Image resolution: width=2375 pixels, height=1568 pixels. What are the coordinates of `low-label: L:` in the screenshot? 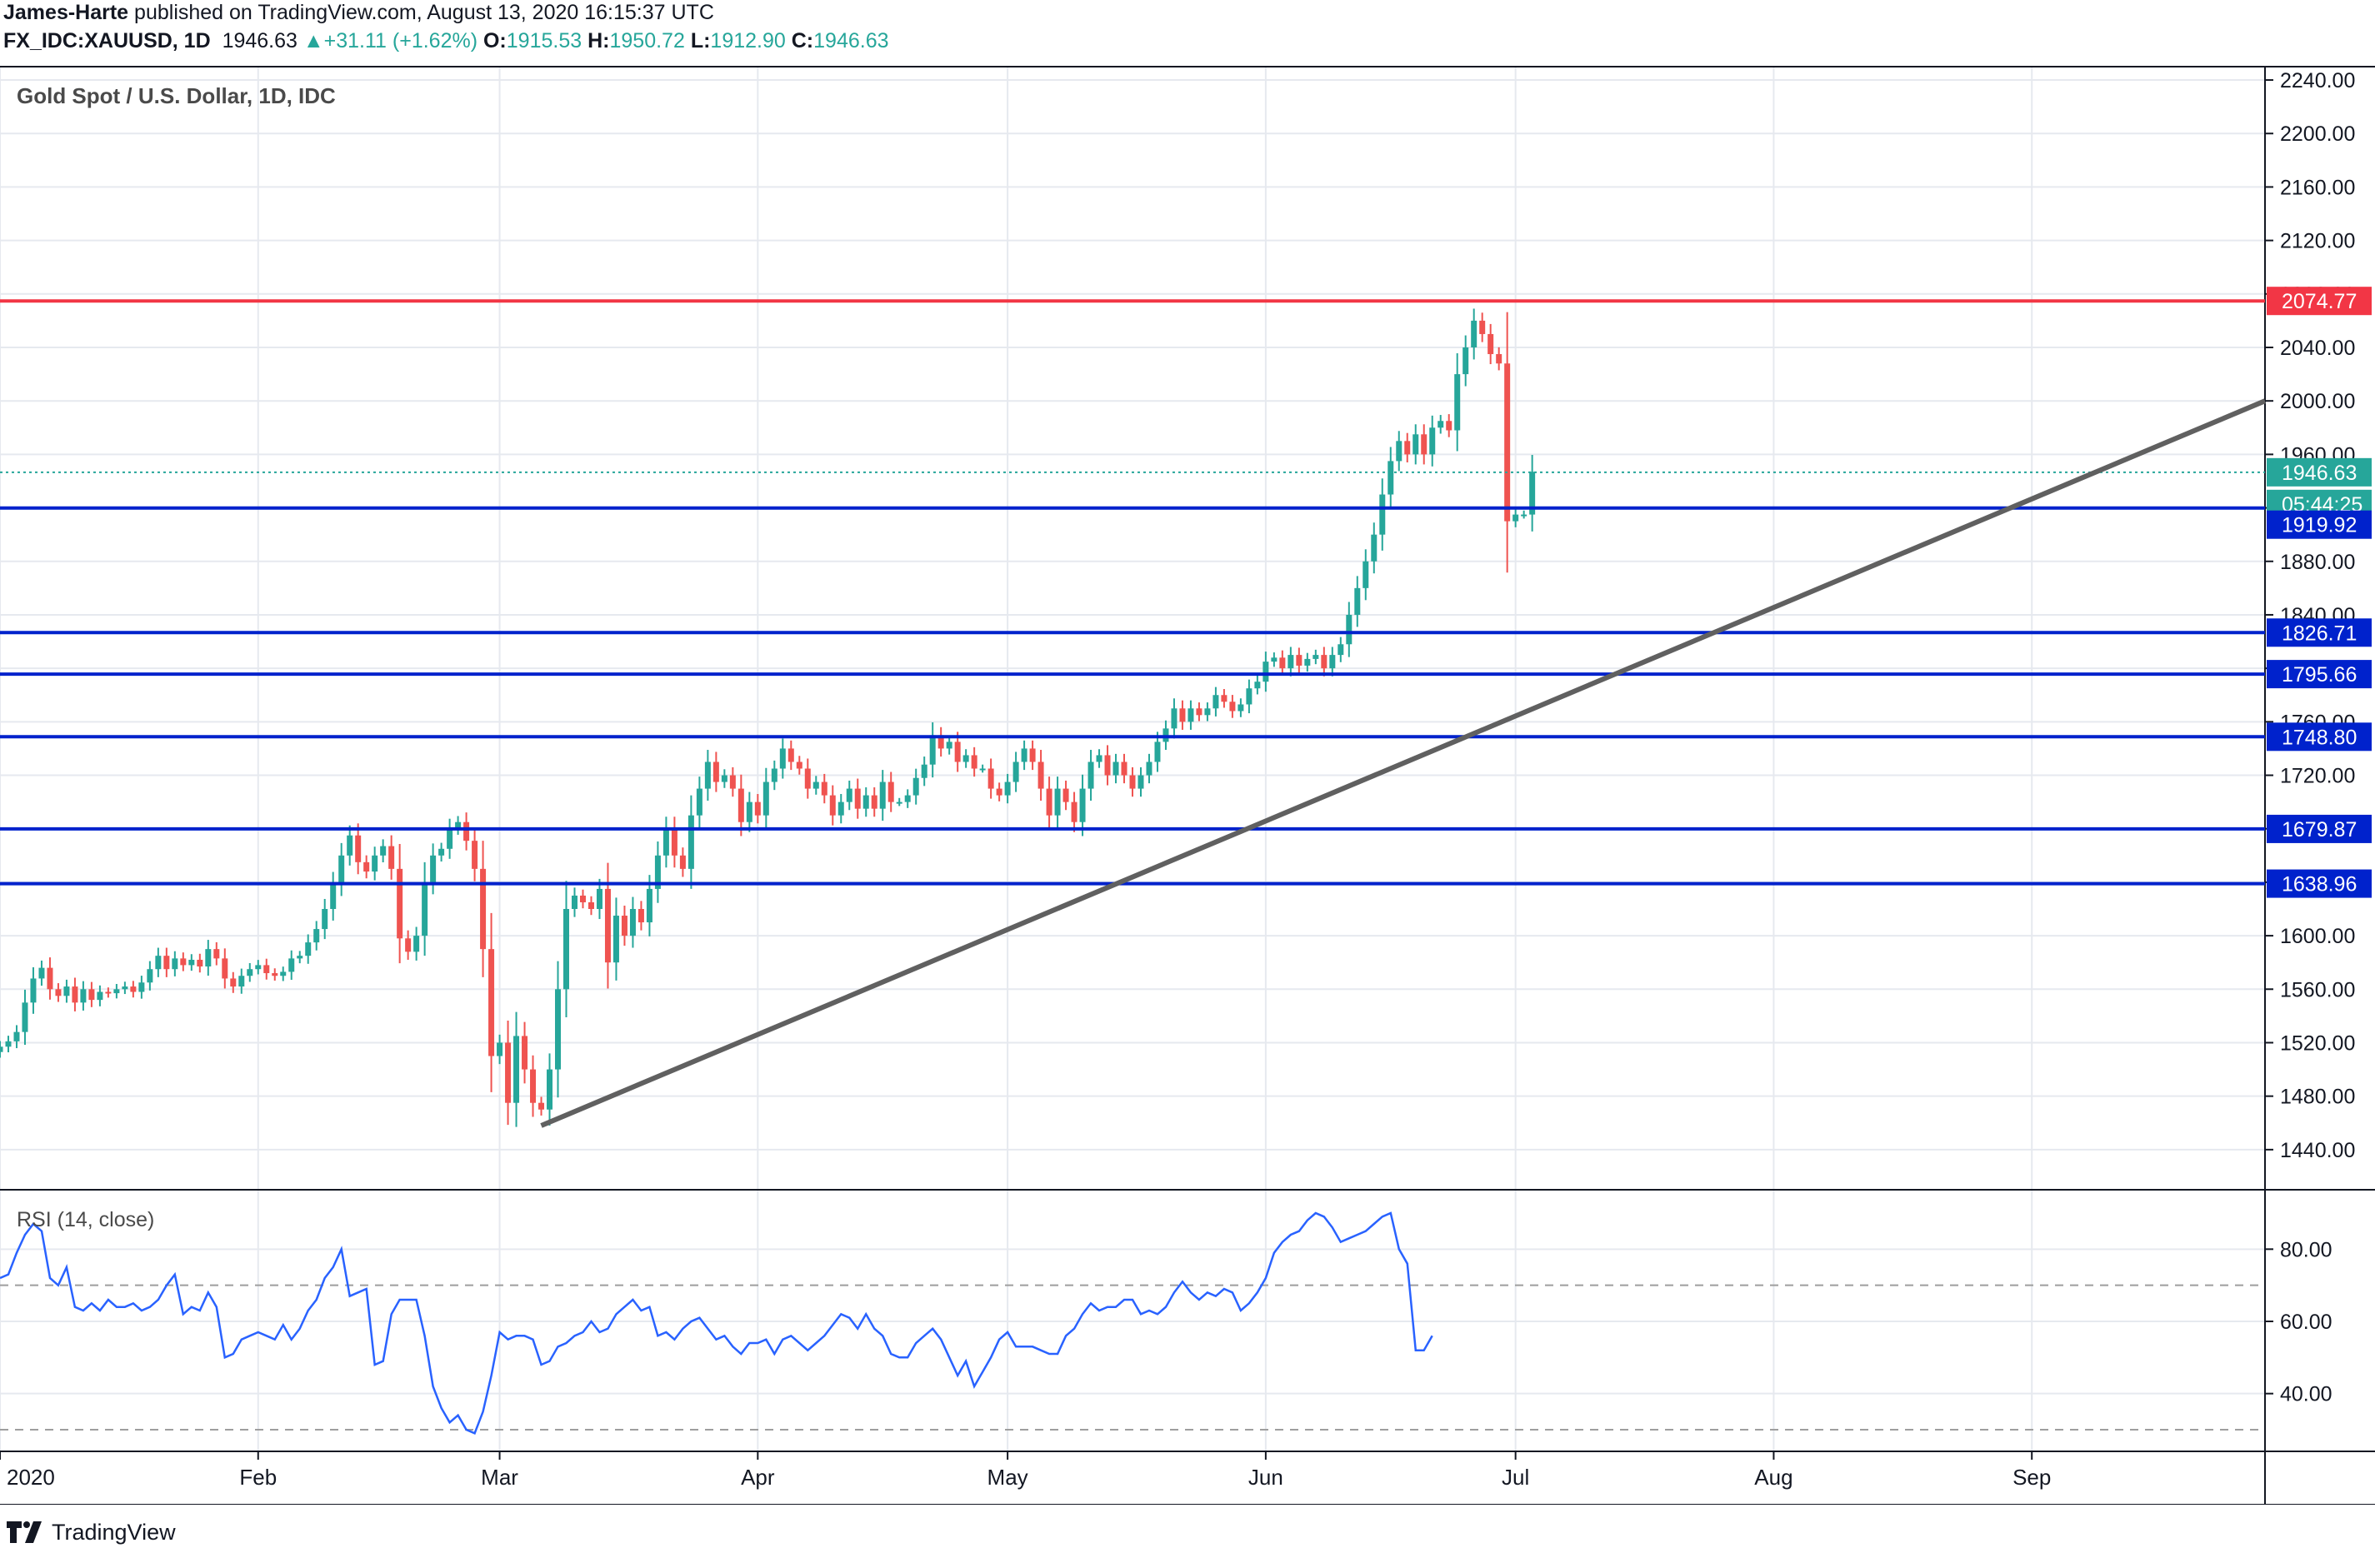 It's located at (700, 40).